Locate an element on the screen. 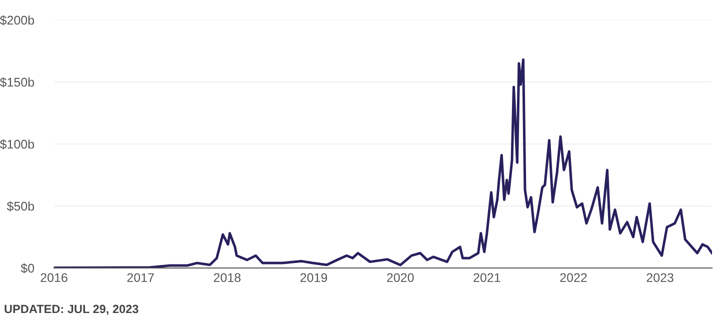 Image resolution: width=718 pixels, height=324 pixels. x-tick-label: 2018 is located at coordinates (227, 277).